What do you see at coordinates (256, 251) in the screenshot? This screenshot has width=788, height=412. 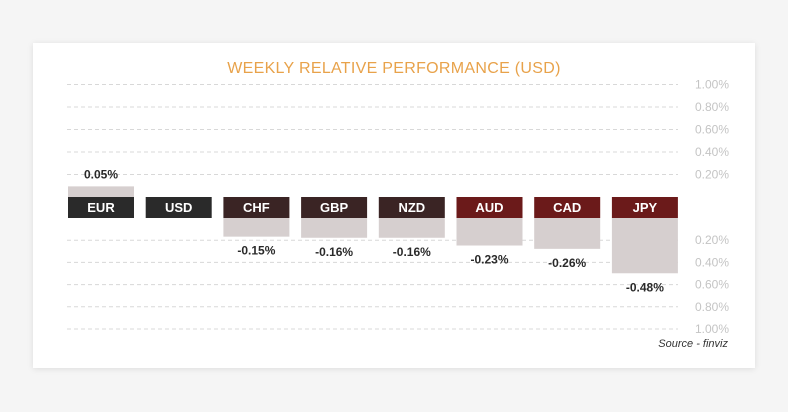 I see `data-label: -0.15%` at bounding box center [256, 251].